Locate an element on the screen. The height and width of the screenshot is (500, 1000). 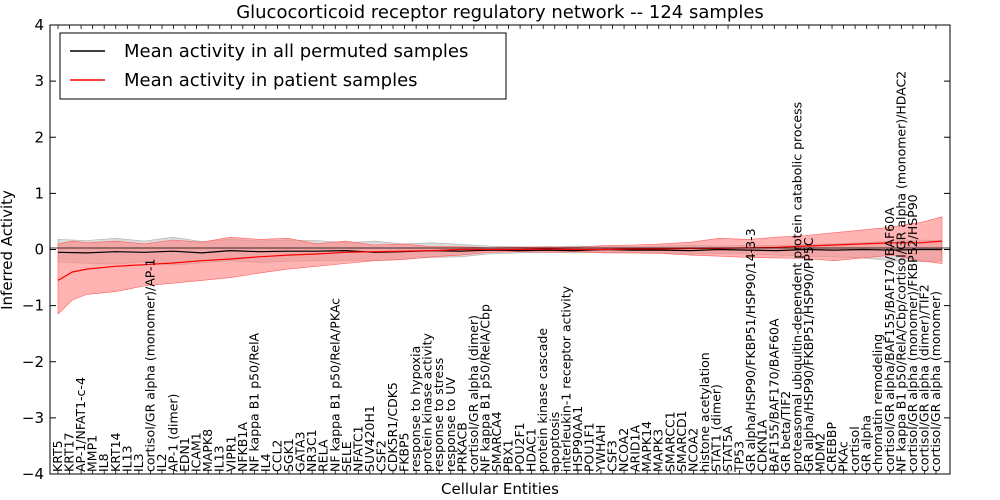
entity-label: chromatin remodeling is located at coordinates (877, 403).